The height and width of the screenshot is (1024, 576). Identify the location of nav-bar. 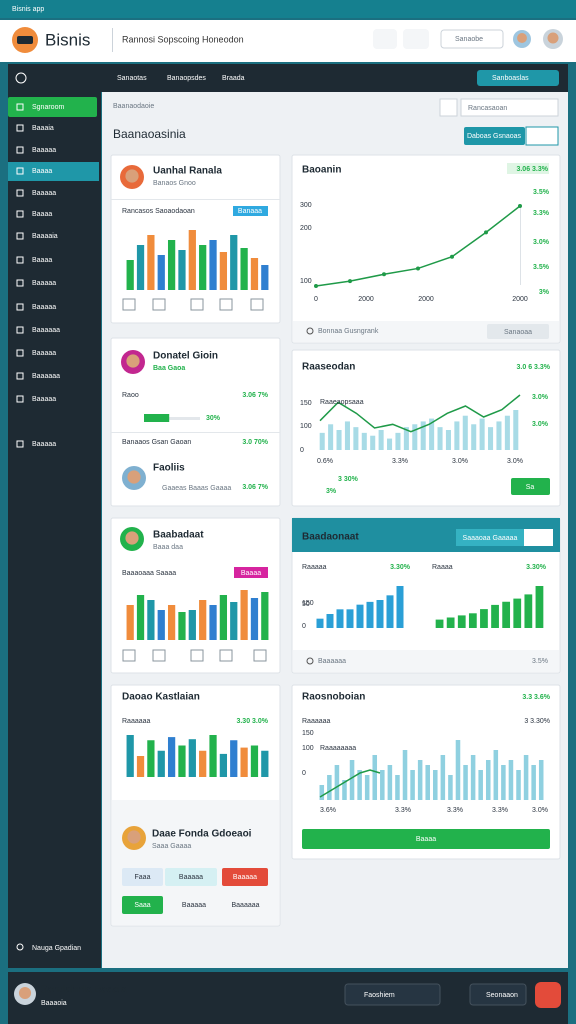
(288, 78).